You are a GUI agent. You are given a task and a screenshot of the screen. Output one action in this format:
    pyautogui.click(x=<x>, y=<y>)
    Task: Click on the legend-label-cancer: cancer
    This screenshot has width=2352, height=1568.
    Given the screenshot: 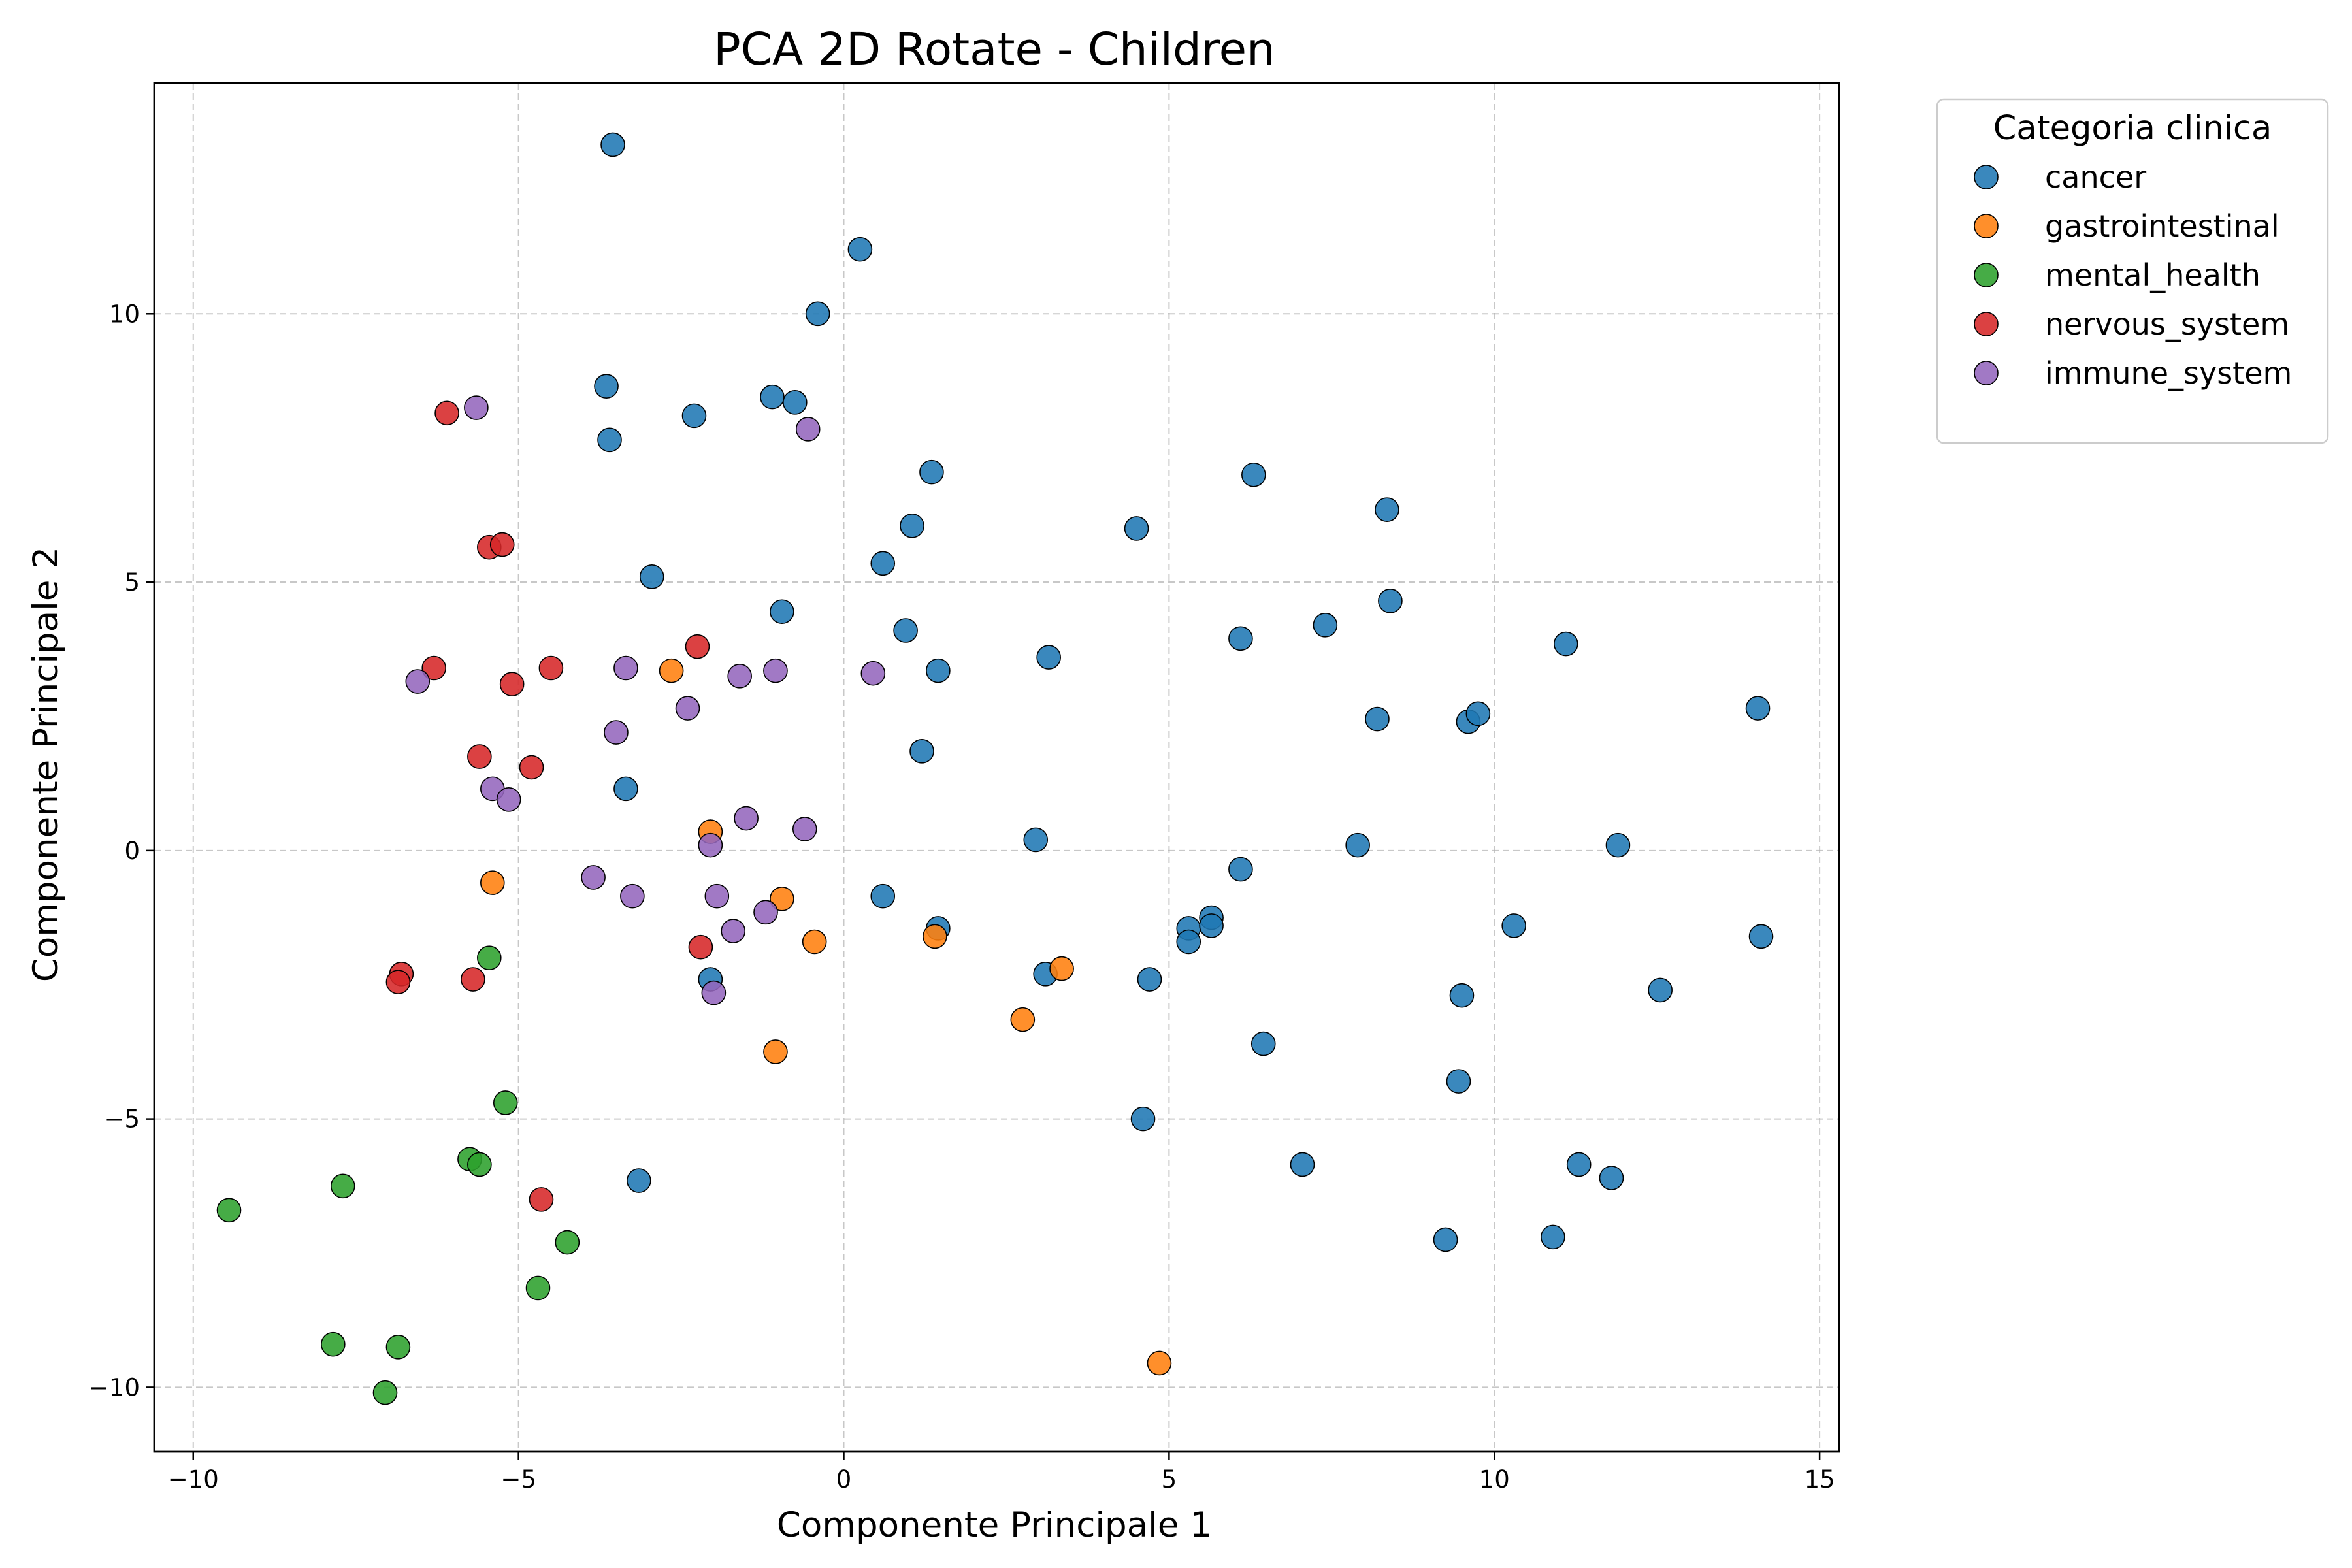 What is the action you would take?
    pyautogui.click(x=2095, y=177)
    